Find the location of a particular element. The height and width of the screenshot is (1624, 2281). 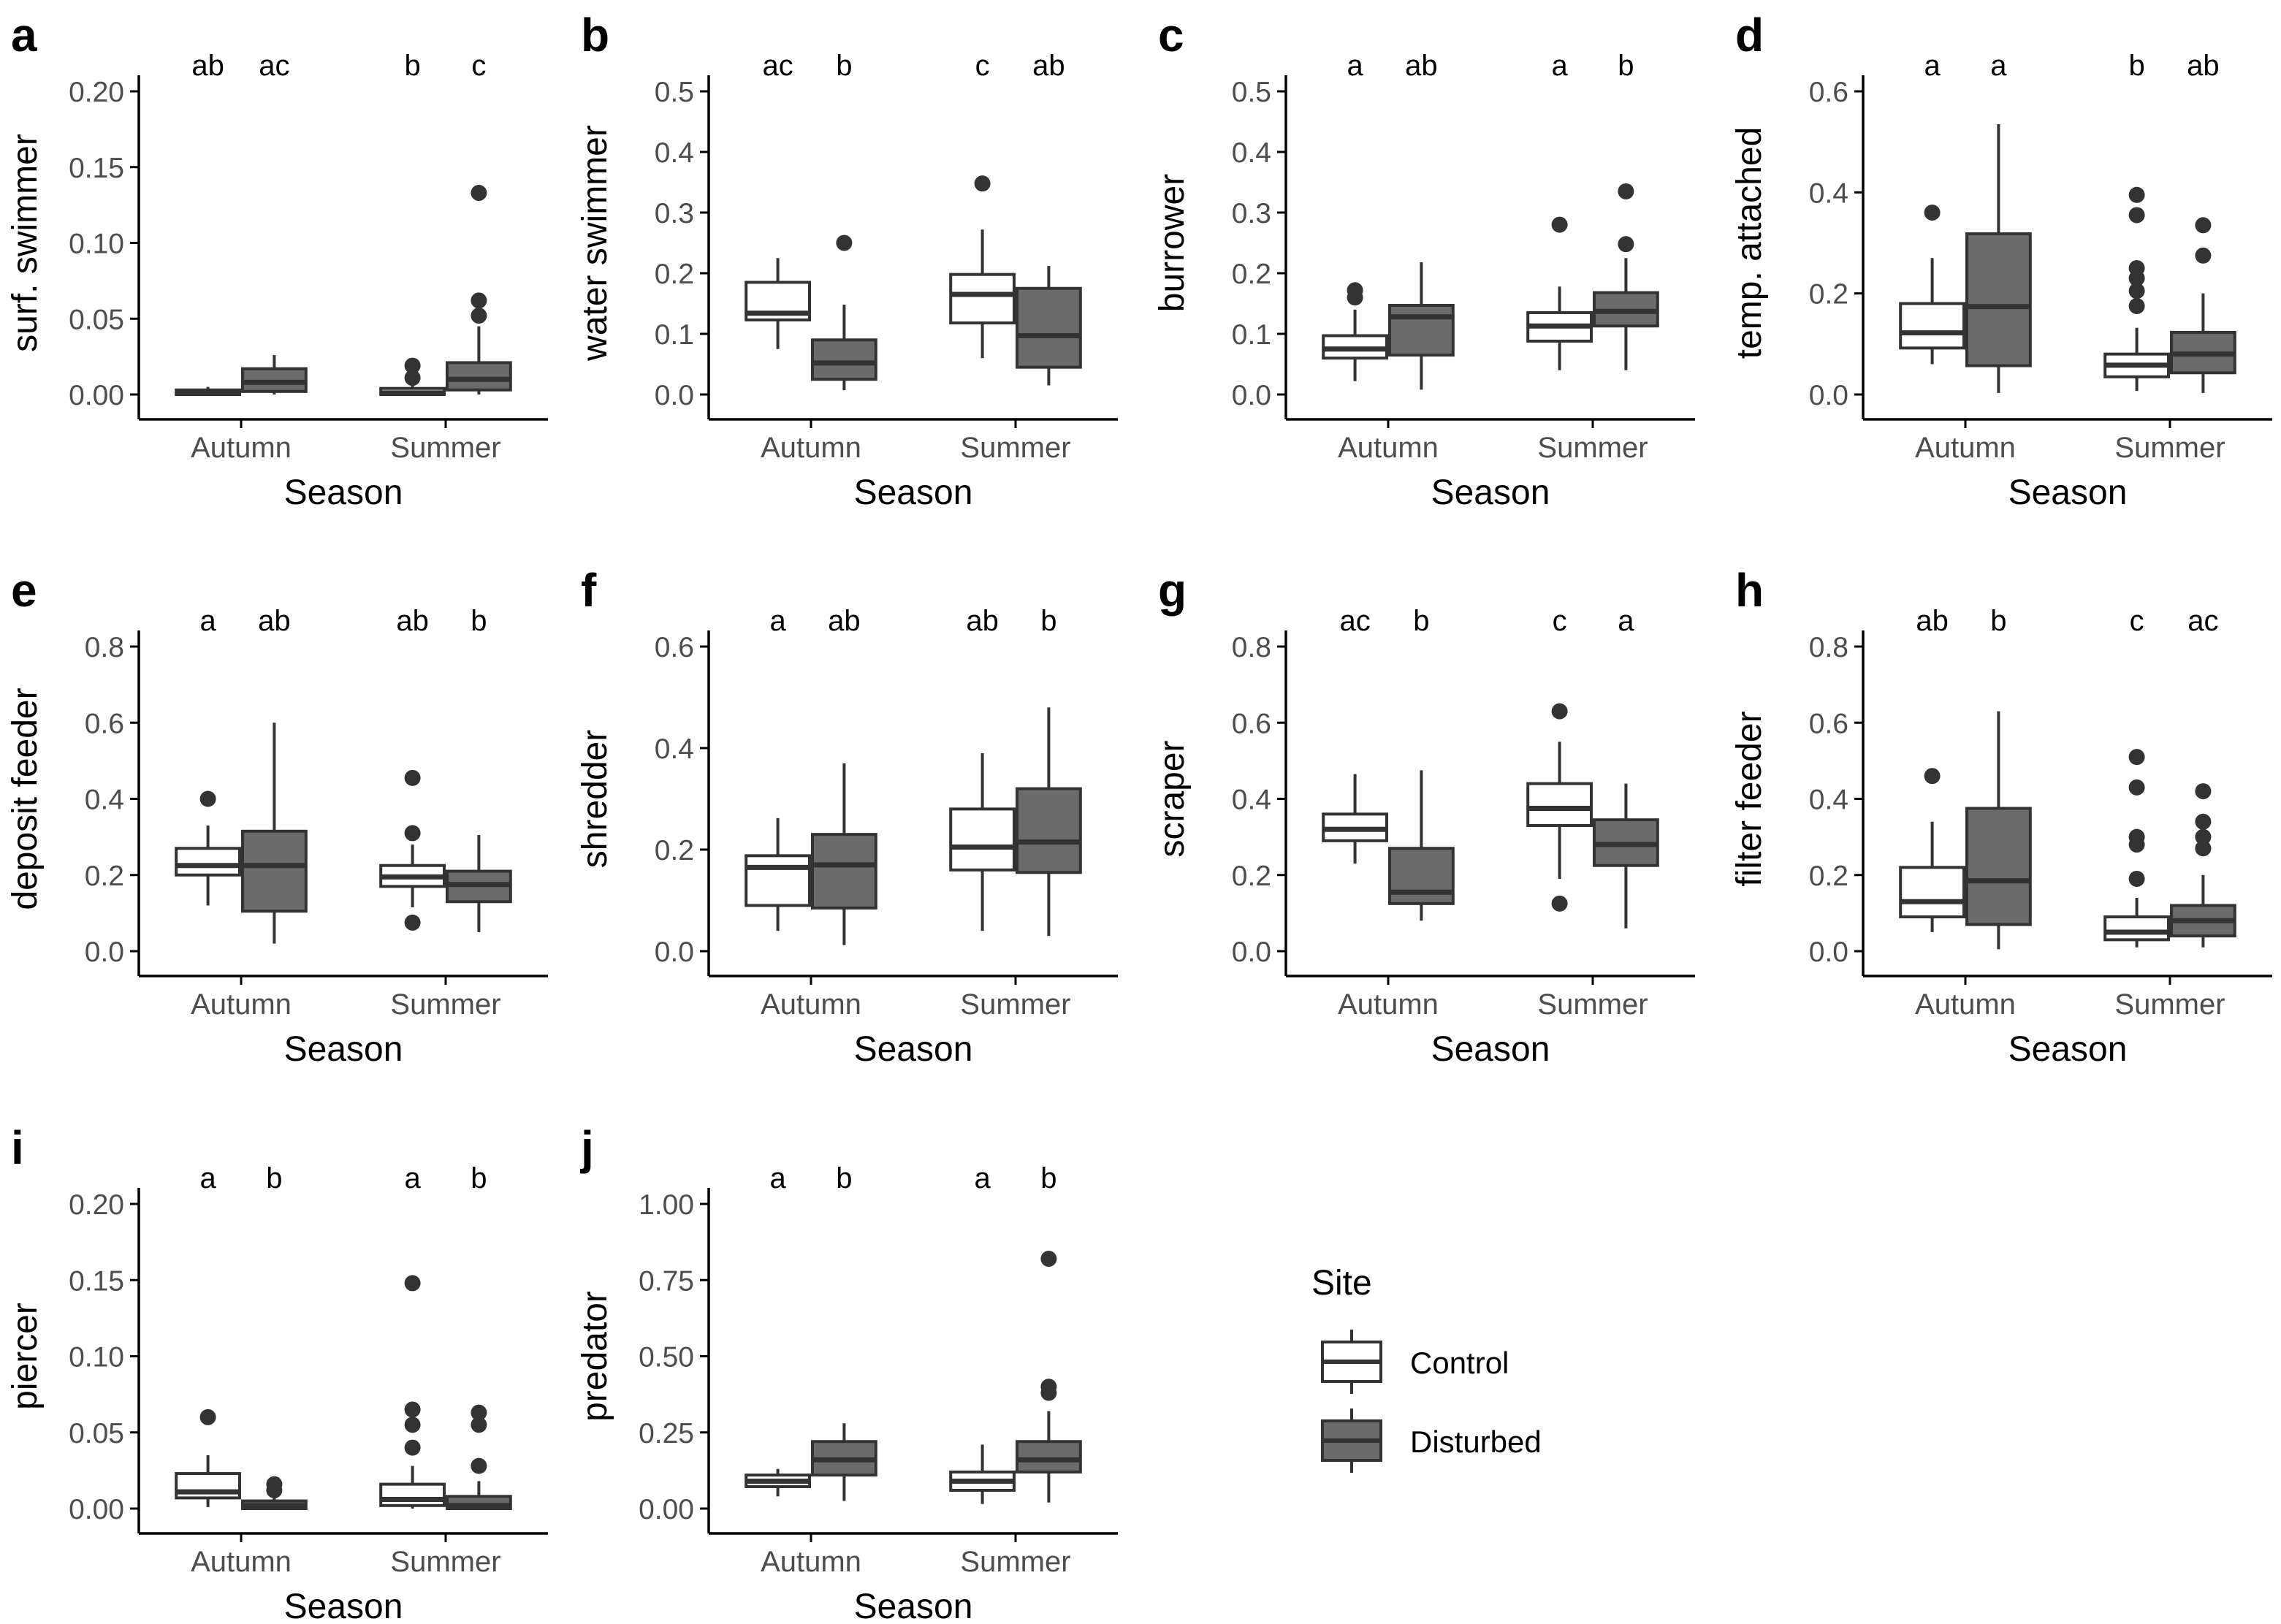

y-tick-label: 0.5 is located at coordinates (1251, 92).